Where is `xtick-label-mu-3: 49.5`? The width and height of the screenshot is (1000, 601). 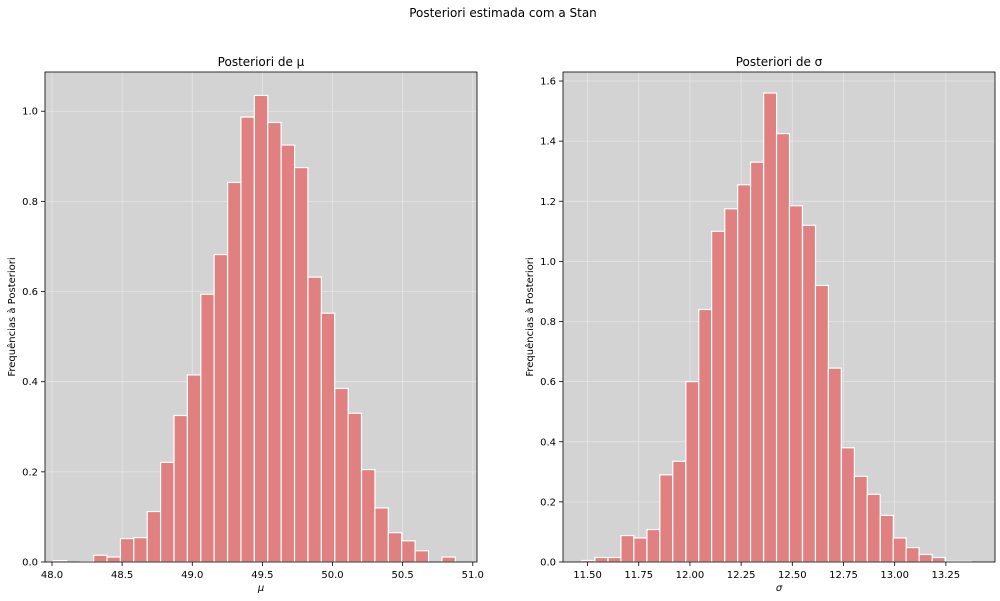
xtick-label-mu-3: 49.5 is located at coordinates (262, 575).